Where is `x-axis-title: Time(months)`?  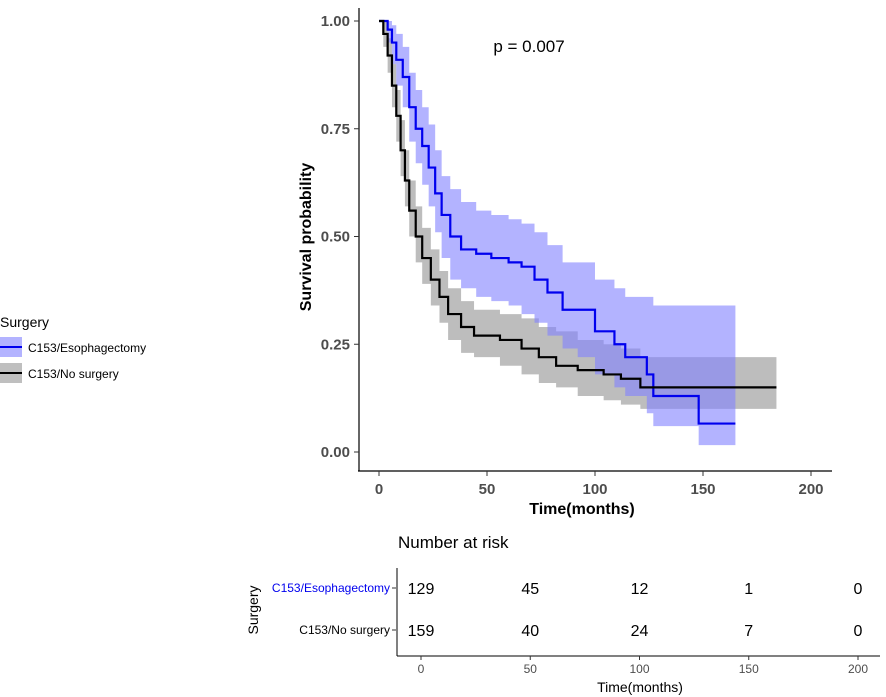
x-axis-title: Time(months) is located at coordinates (581, 509).